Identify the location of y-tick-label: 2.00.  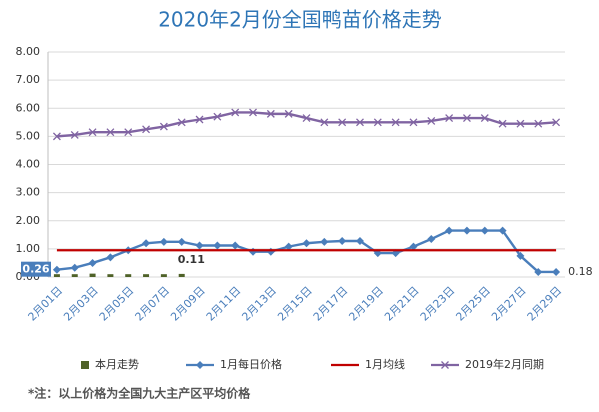
(28, 220).